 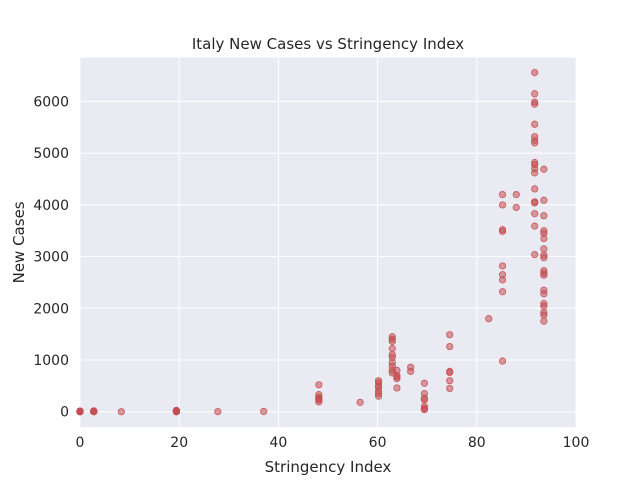 What do you see at coordinates (80, 443) in the screenshot?
I see `x-tick-label: 0` at bounding box center [80, 443].